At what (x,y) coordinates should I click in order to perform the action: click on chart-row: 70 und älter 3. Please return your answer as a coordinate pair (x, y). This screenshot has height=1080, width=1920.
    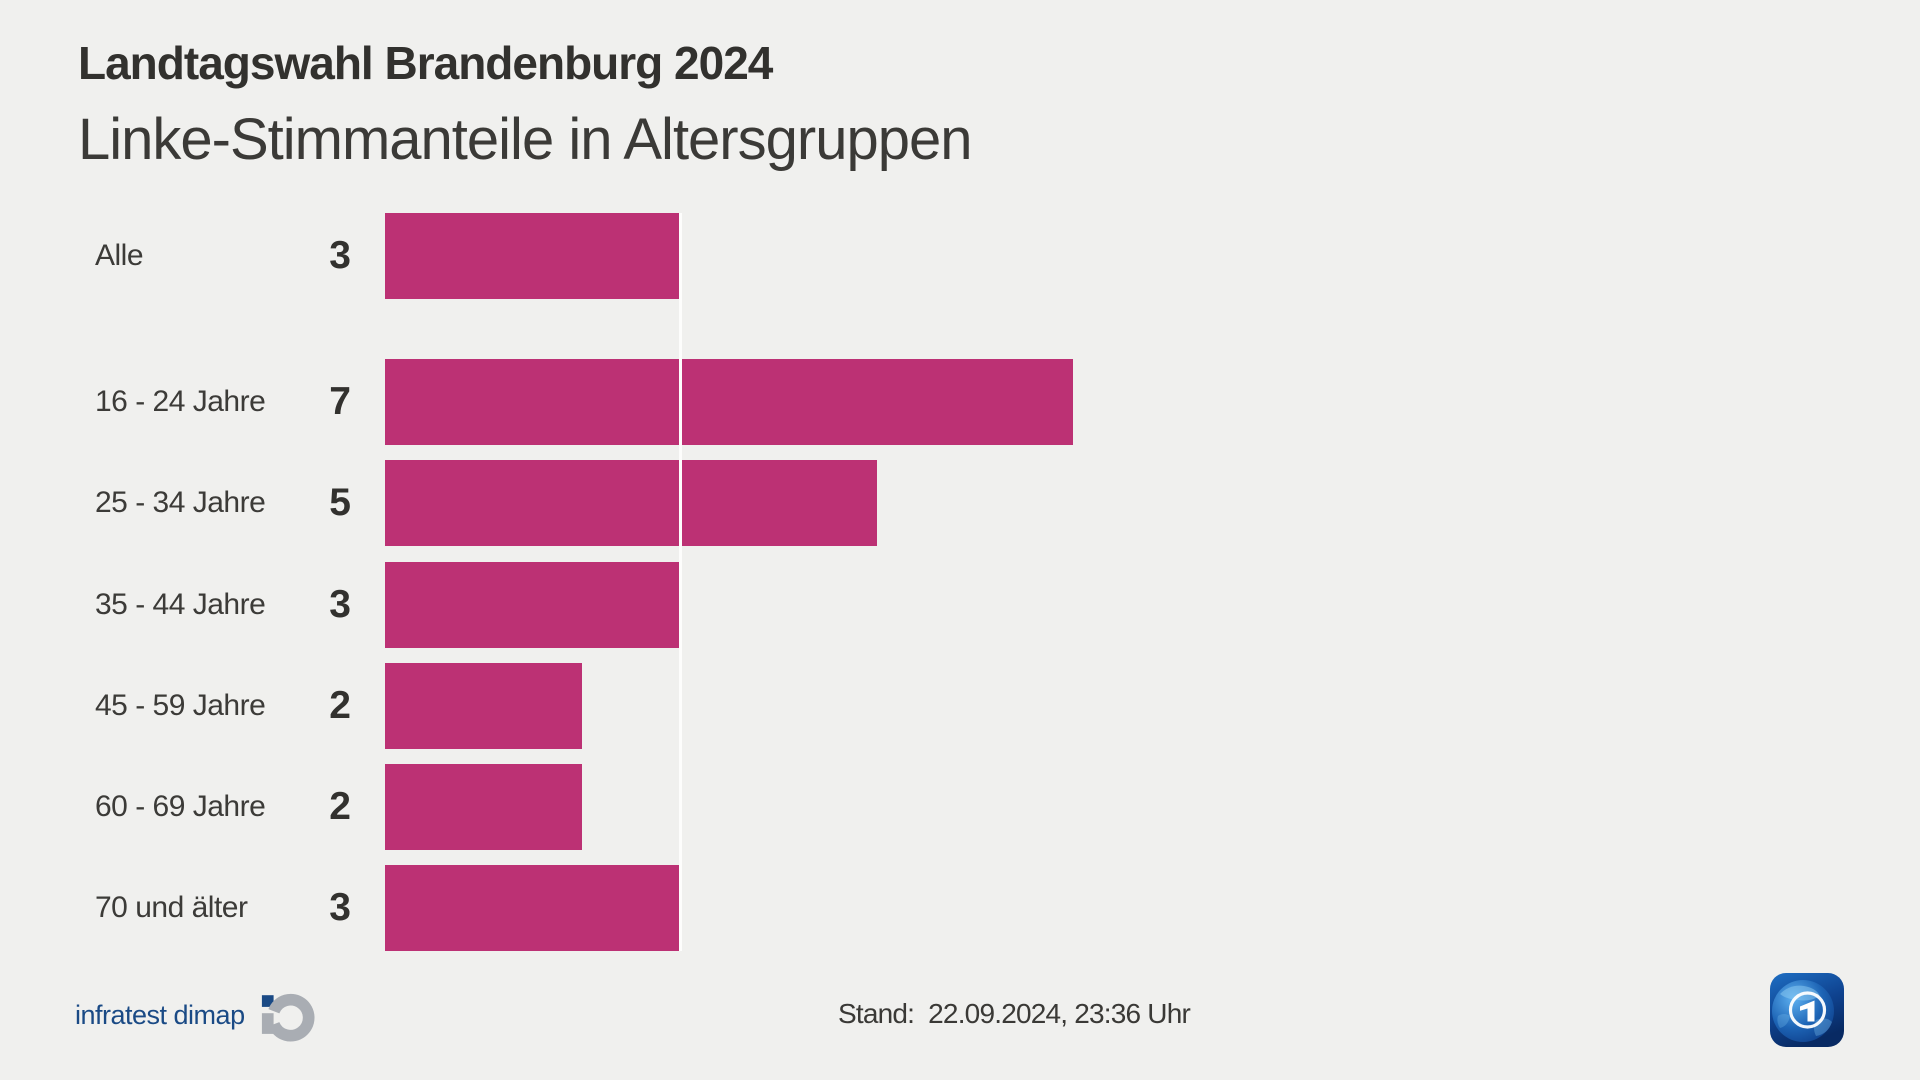
    Looking at the image, I should click on (960, 908).